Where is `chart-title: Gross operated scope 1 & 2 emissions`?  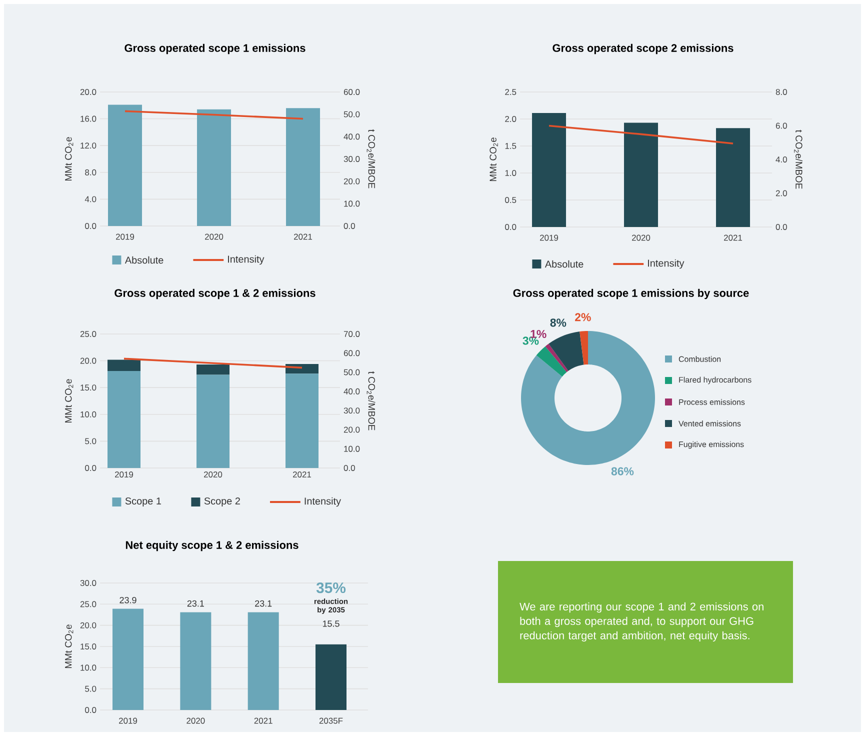
chart-title: Gross operated scope 1 & 2 emissions is located at coordinates (215, 294).